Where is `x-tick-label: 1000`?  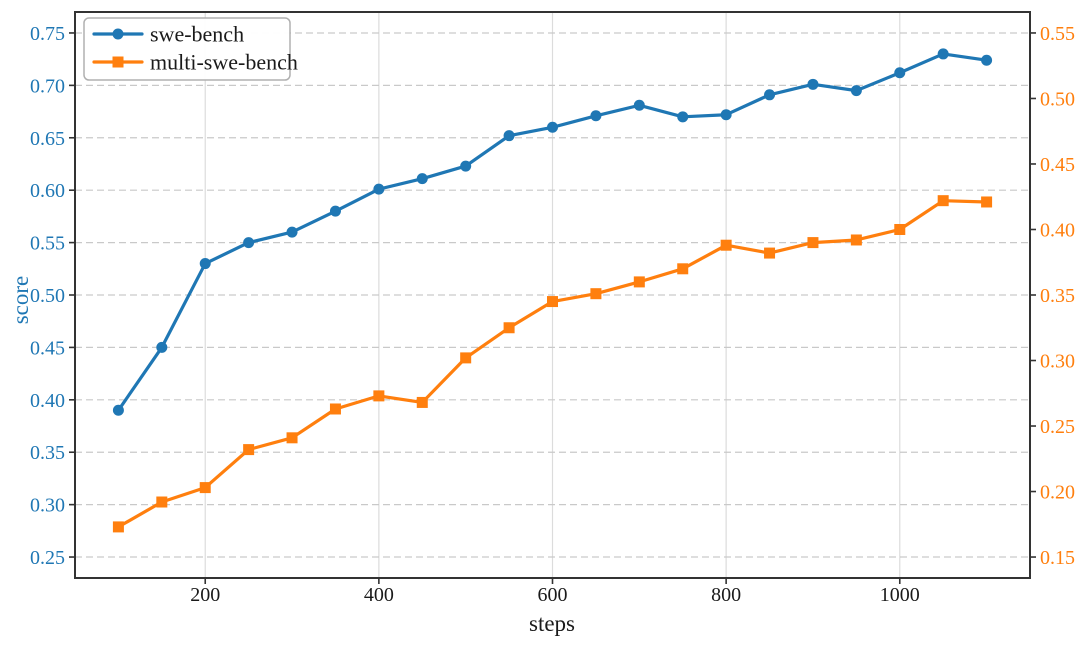
x-tick-label: 1000 is located at coordinates (900, 595).